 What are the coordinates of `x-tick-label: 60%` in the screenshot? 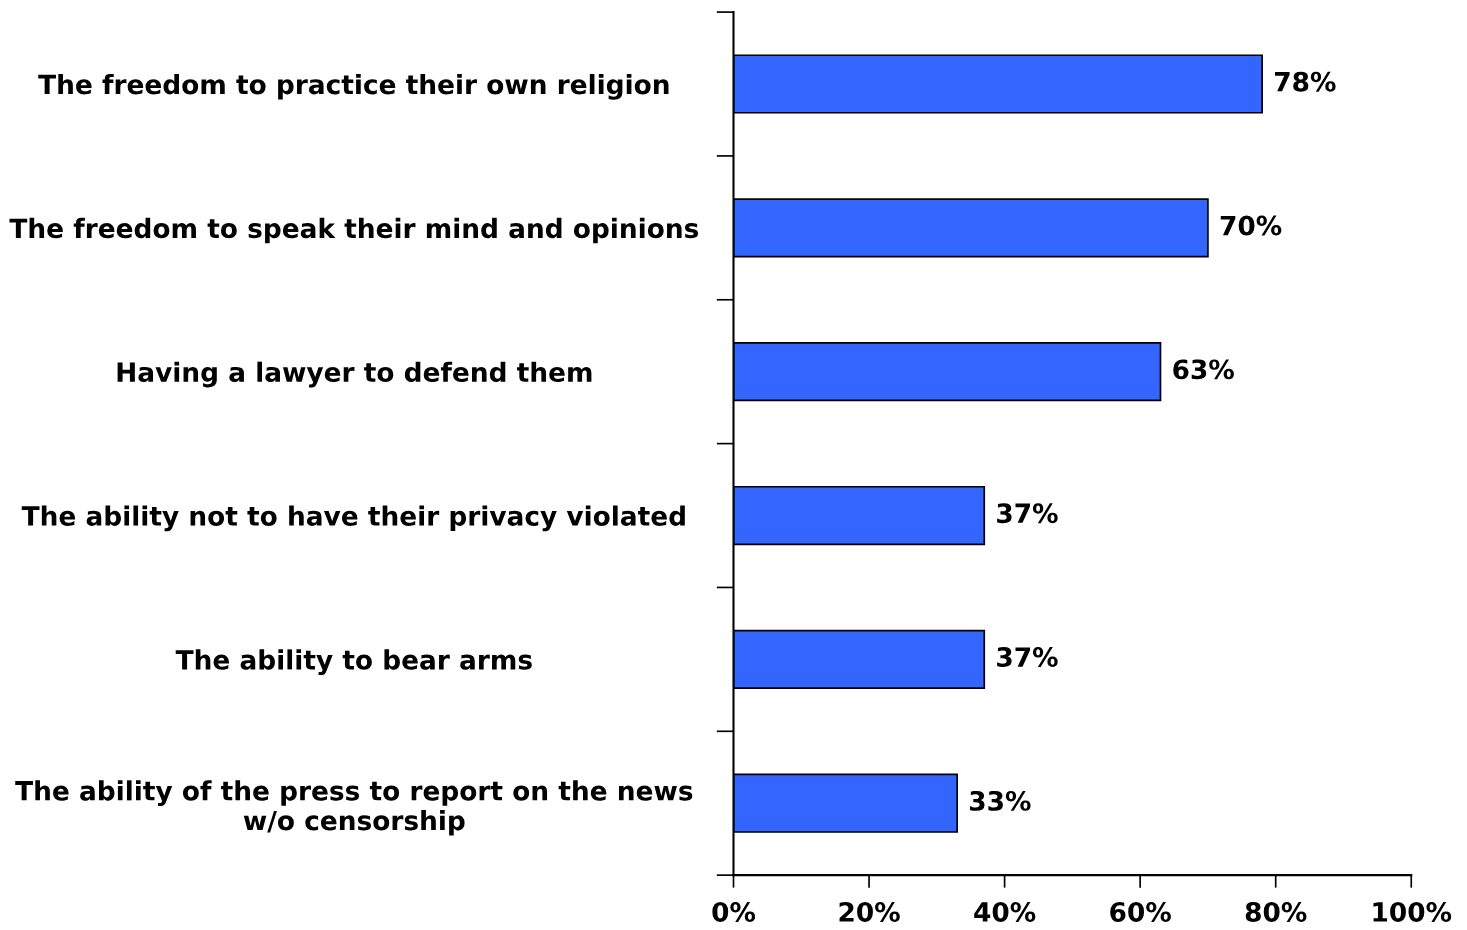 It's located at (1140, 911).